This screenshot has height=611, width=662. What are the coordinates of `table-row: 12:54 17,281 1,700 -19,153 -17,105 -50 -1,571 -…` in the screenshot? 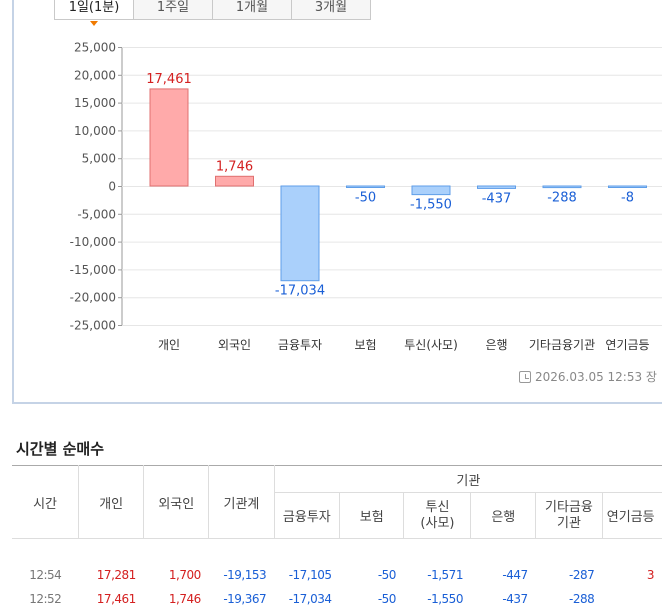 It's located at (337, 575).